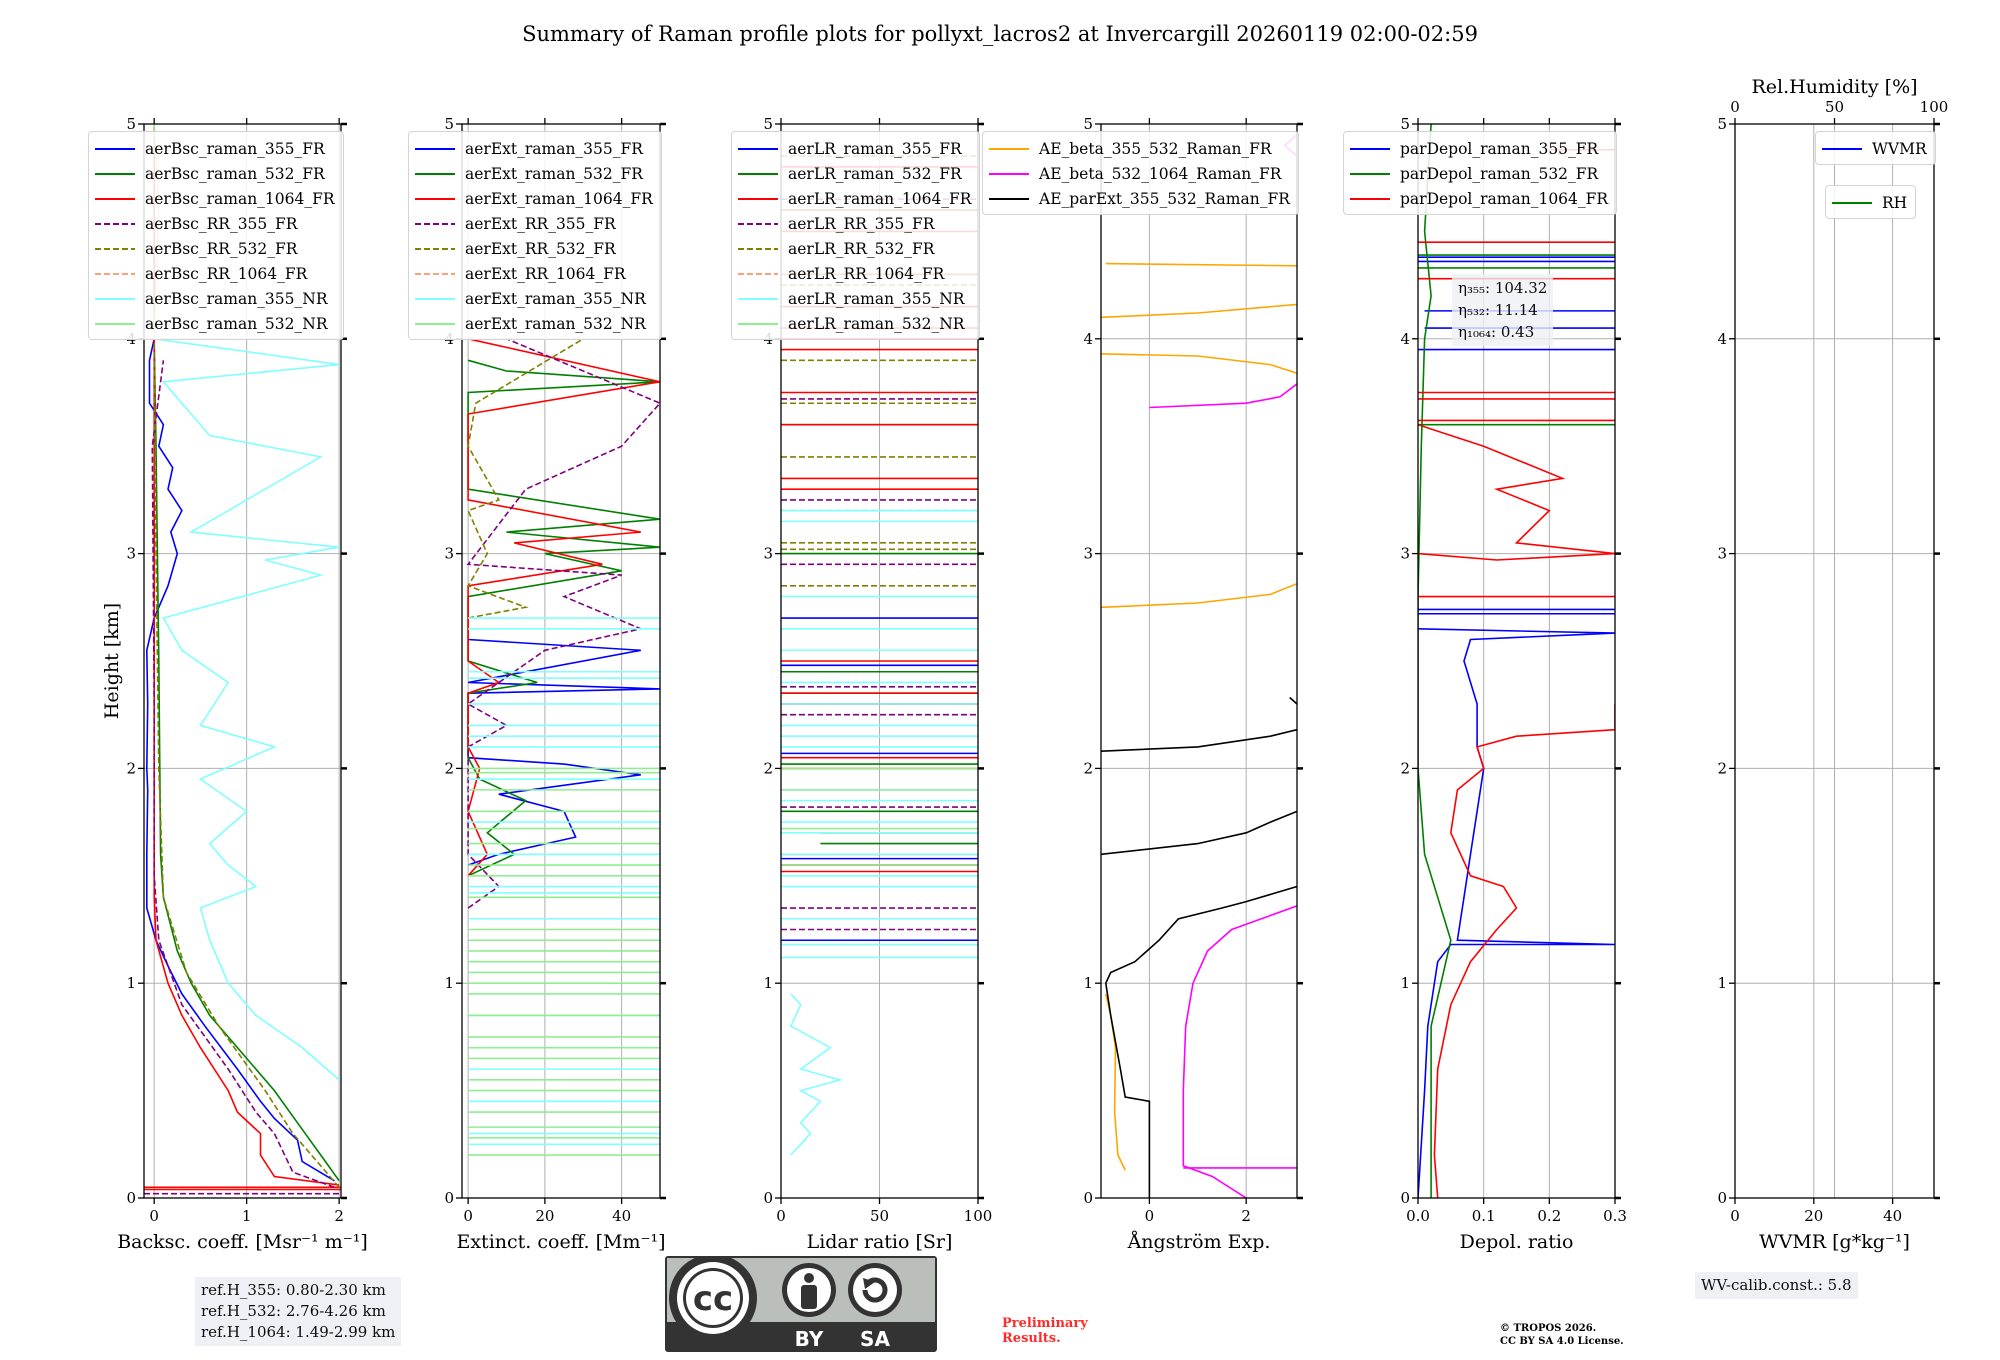 The image size is (2000, 1360). I want to click on y-axis-label: Height [km], so click(112, 661).